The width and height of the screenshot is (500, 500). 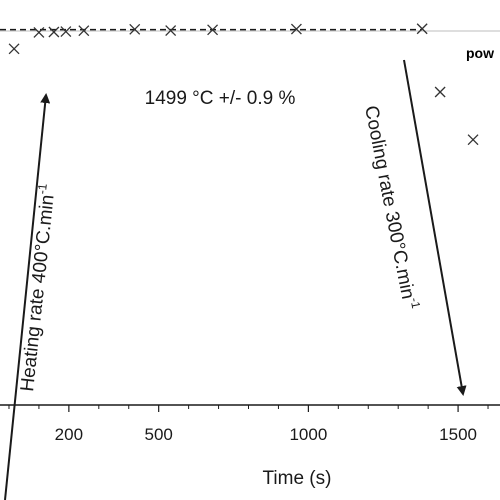 I want to click on heating-rate-superscript: -1, so click(x=42, y=188).